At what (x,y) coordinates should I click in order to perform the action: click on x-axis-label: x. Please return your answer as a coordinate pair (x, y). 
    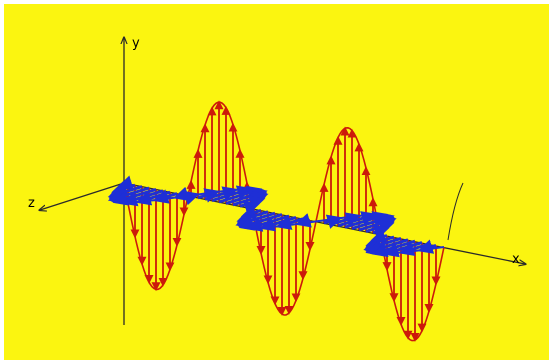
    Looking at the image, I should click on (516, 259).